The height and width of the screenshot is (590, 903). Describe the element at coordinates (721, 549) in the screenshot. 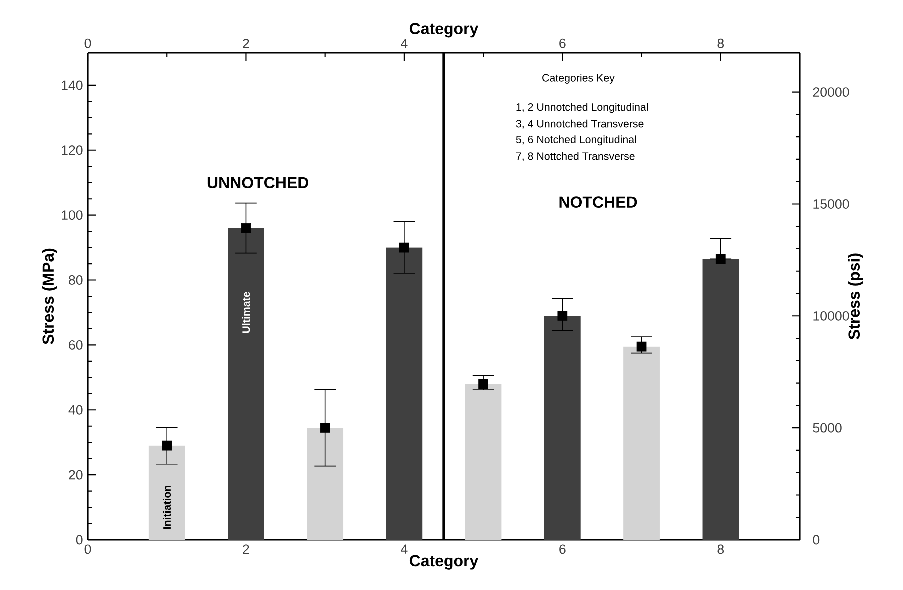

I see `x-tick-label: 8` at that location.